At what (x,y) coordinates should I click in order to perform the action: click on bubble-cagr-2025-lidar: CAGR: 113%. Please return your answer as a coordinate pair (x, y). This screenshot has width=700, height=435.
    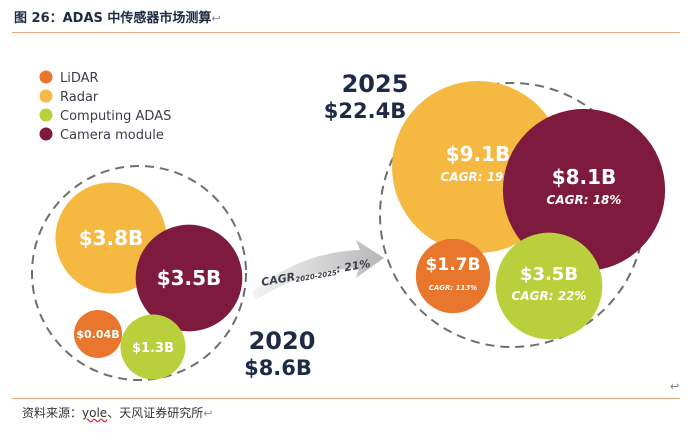
    Looking at the image, I should click on (453, 288).